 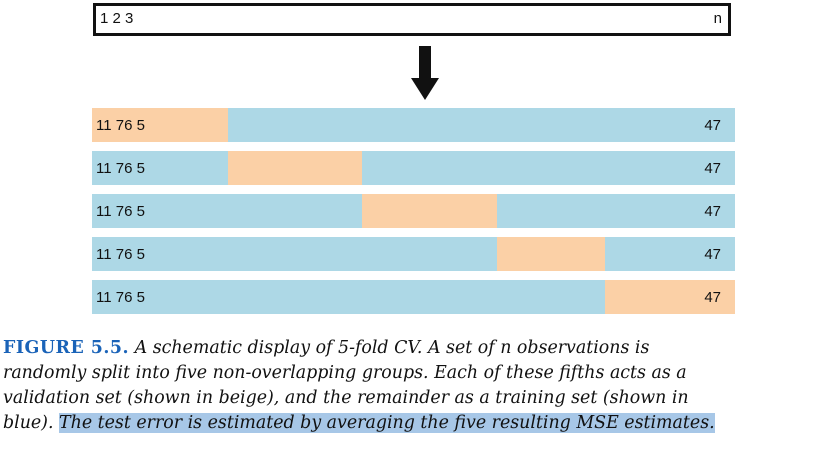 I want to click on down-arrow-icon, so click(x=425, y=73).